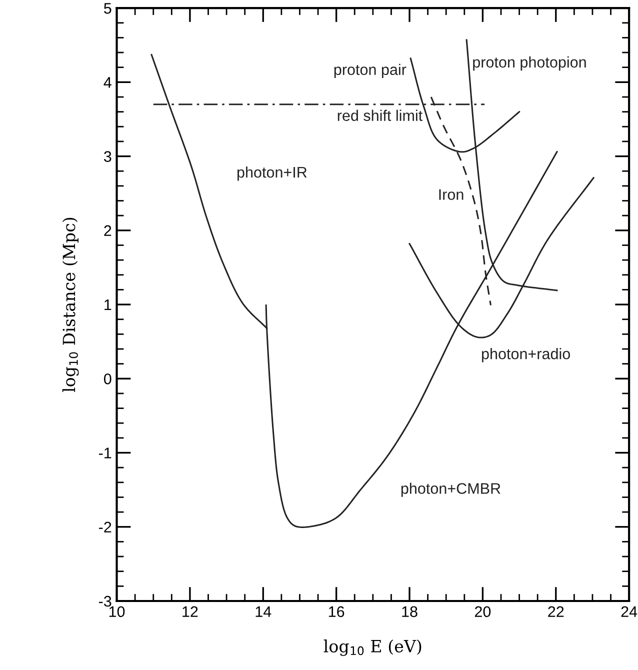 The height and width of the screenshot is (670, 638). Describe the element at coordinates (336, 612) in the screenshot. I see `x-tick-label: 16` at that location.